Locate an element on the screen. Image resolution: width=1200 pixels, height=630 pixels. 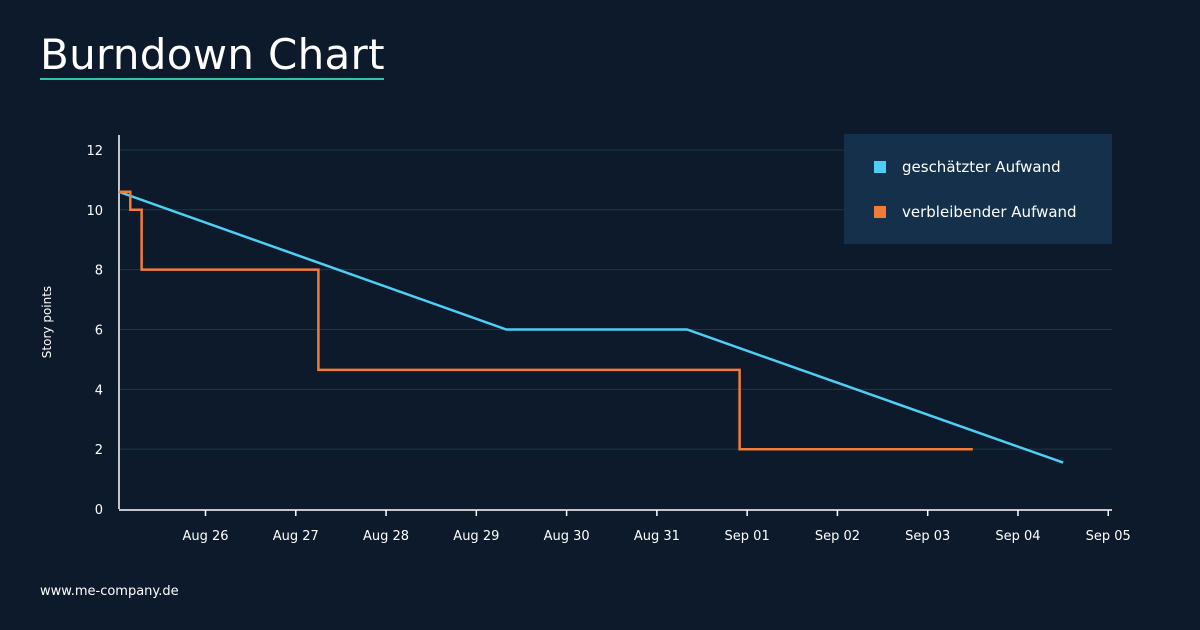
x-tick-label: Aug 30 is located at coordinates (567, 536).